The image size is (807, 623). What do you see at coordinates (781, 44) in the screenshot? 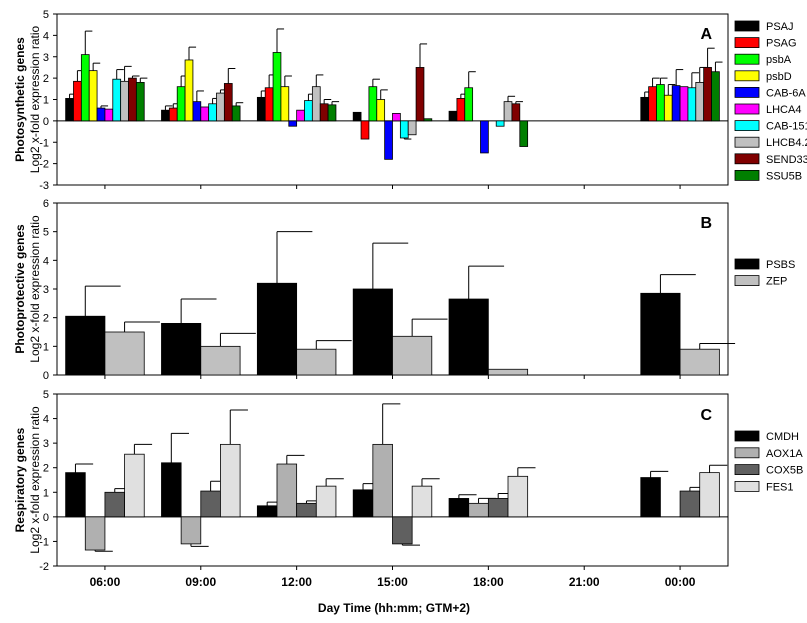
I see `legend-label: PSAG` at bounding box center [781, 44].